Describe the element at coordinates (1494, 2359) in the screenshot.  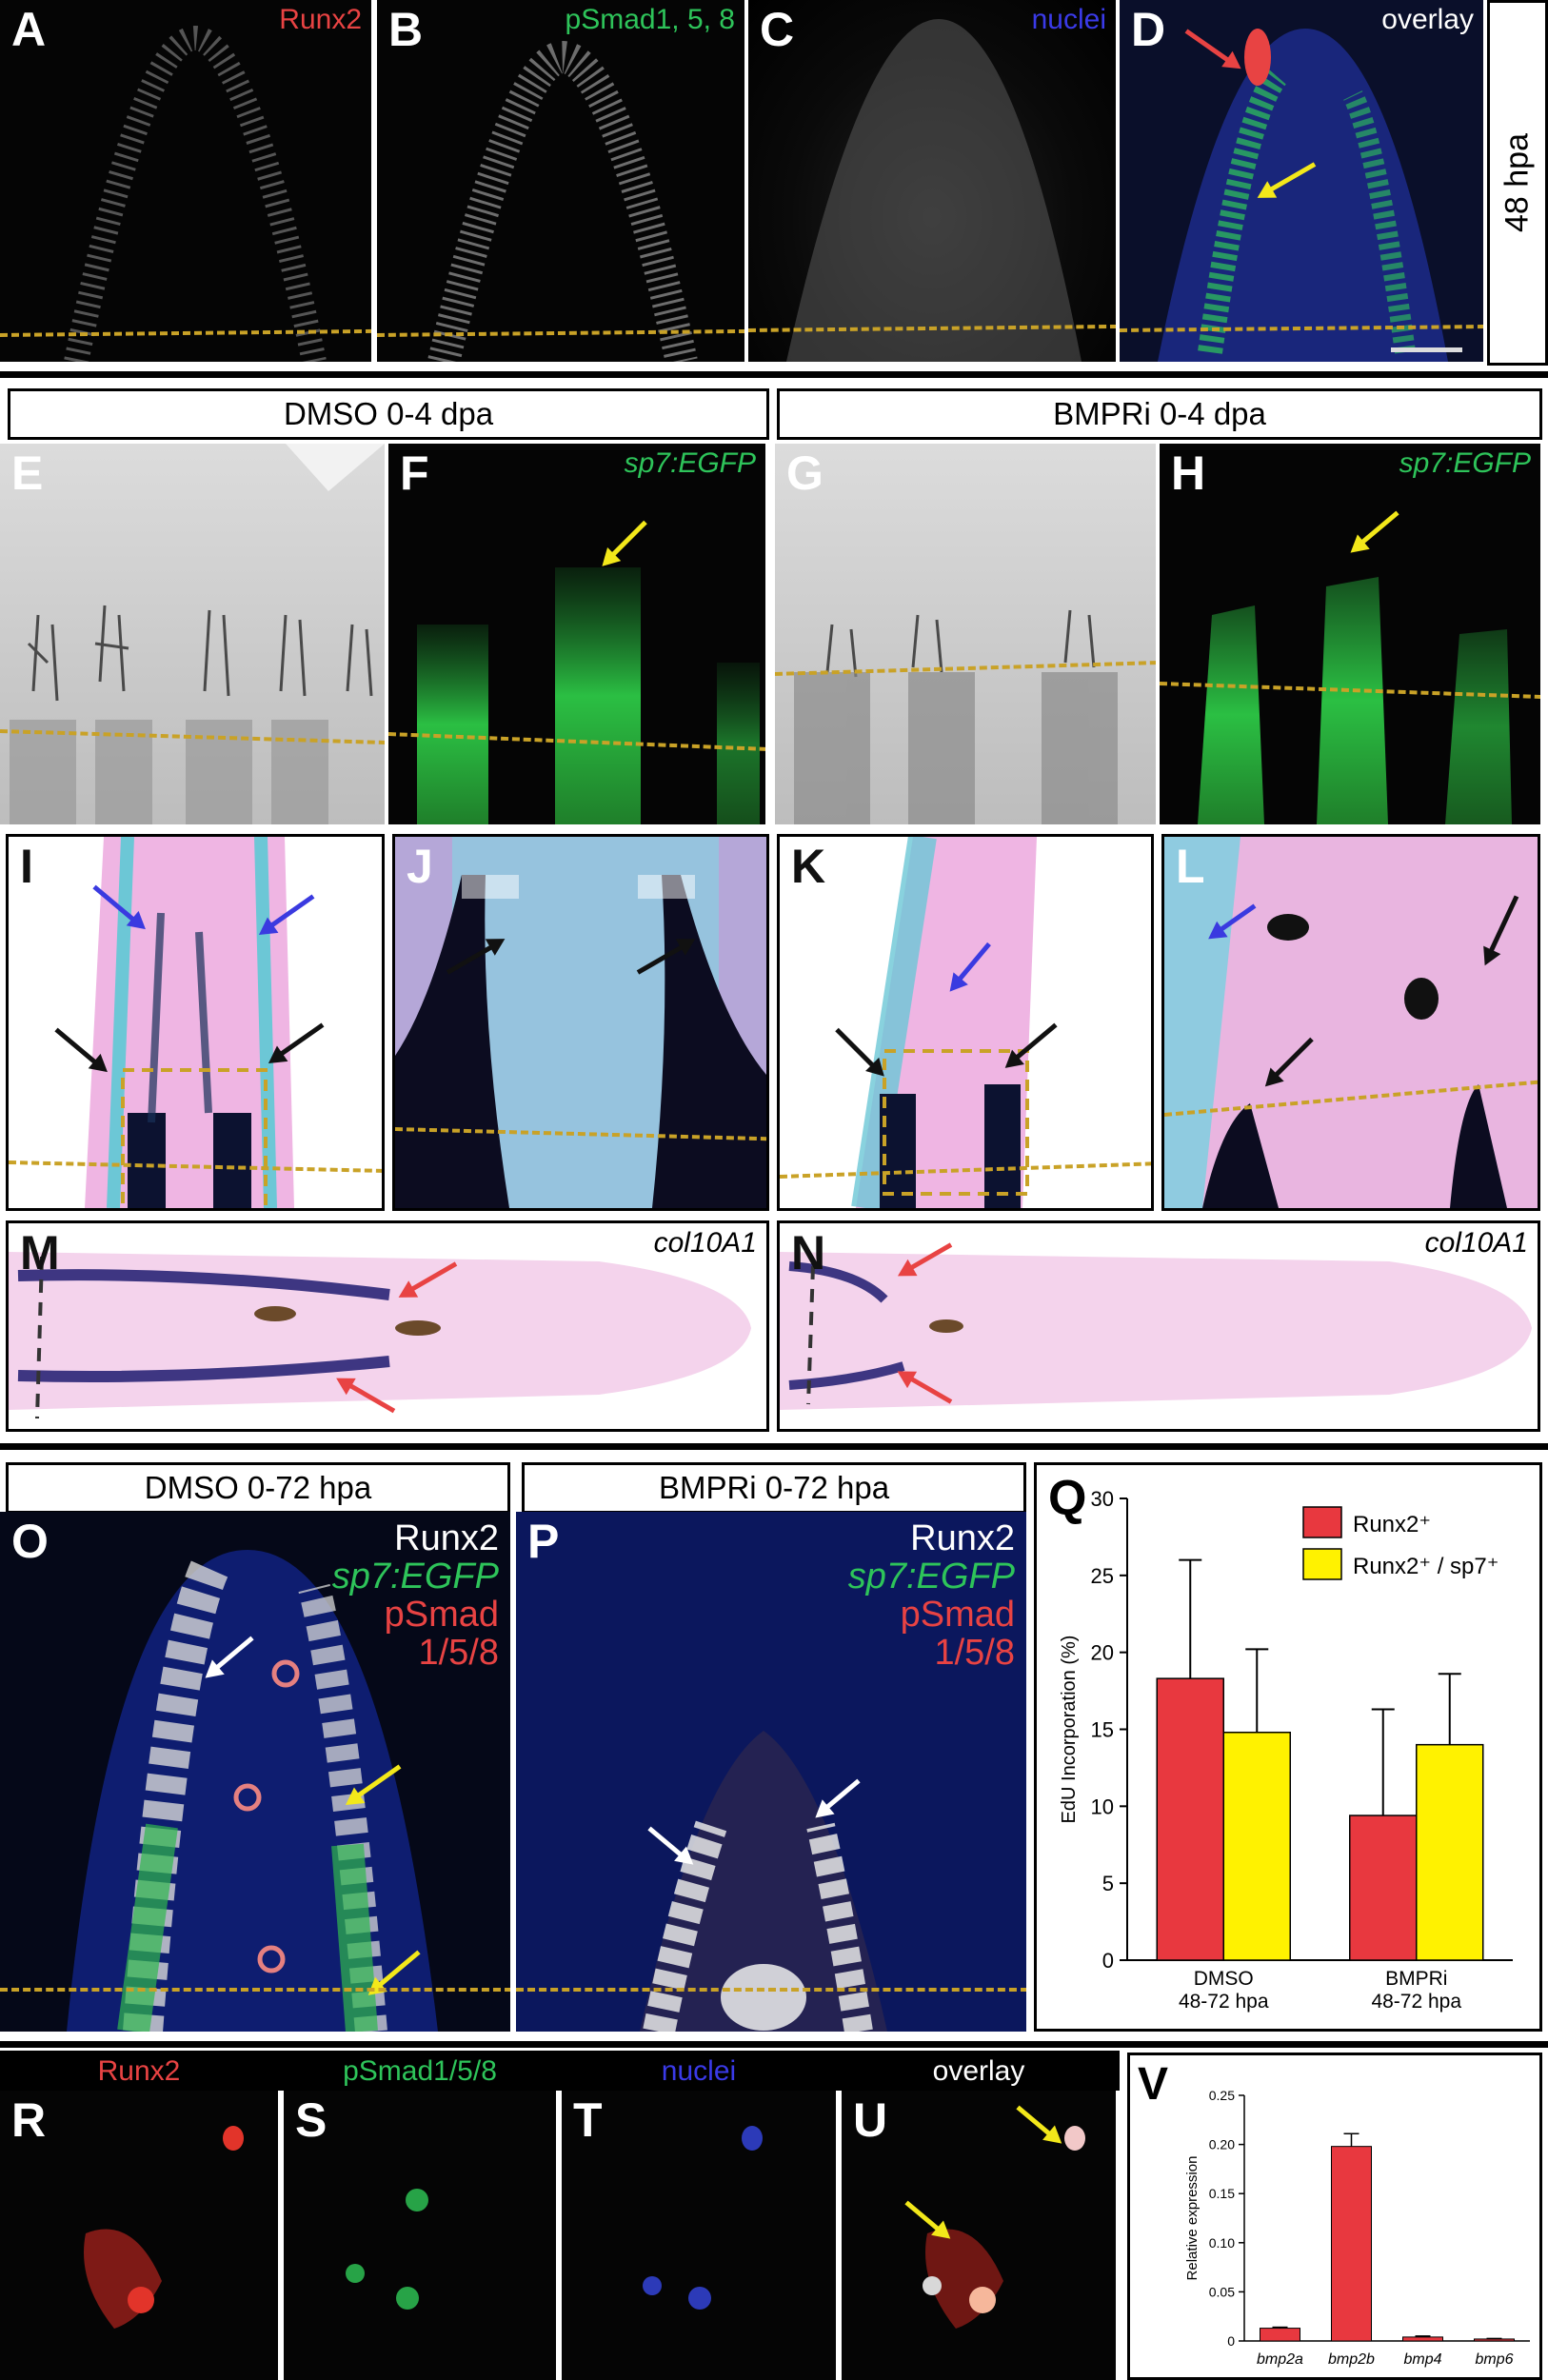
I see `x-tick-label: bmp6` at that location.